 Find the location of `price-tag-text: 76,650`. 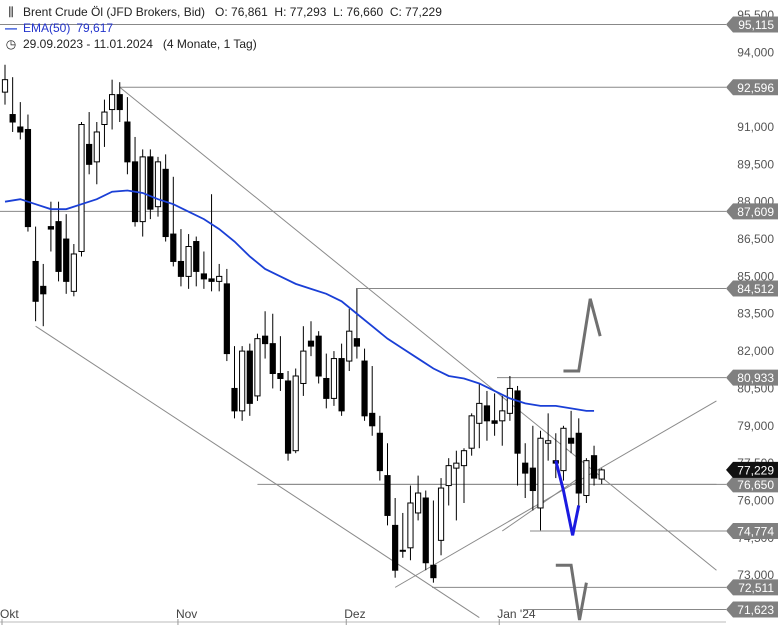

price-tag-text: 76,650 is located at coordinates (755, 485).